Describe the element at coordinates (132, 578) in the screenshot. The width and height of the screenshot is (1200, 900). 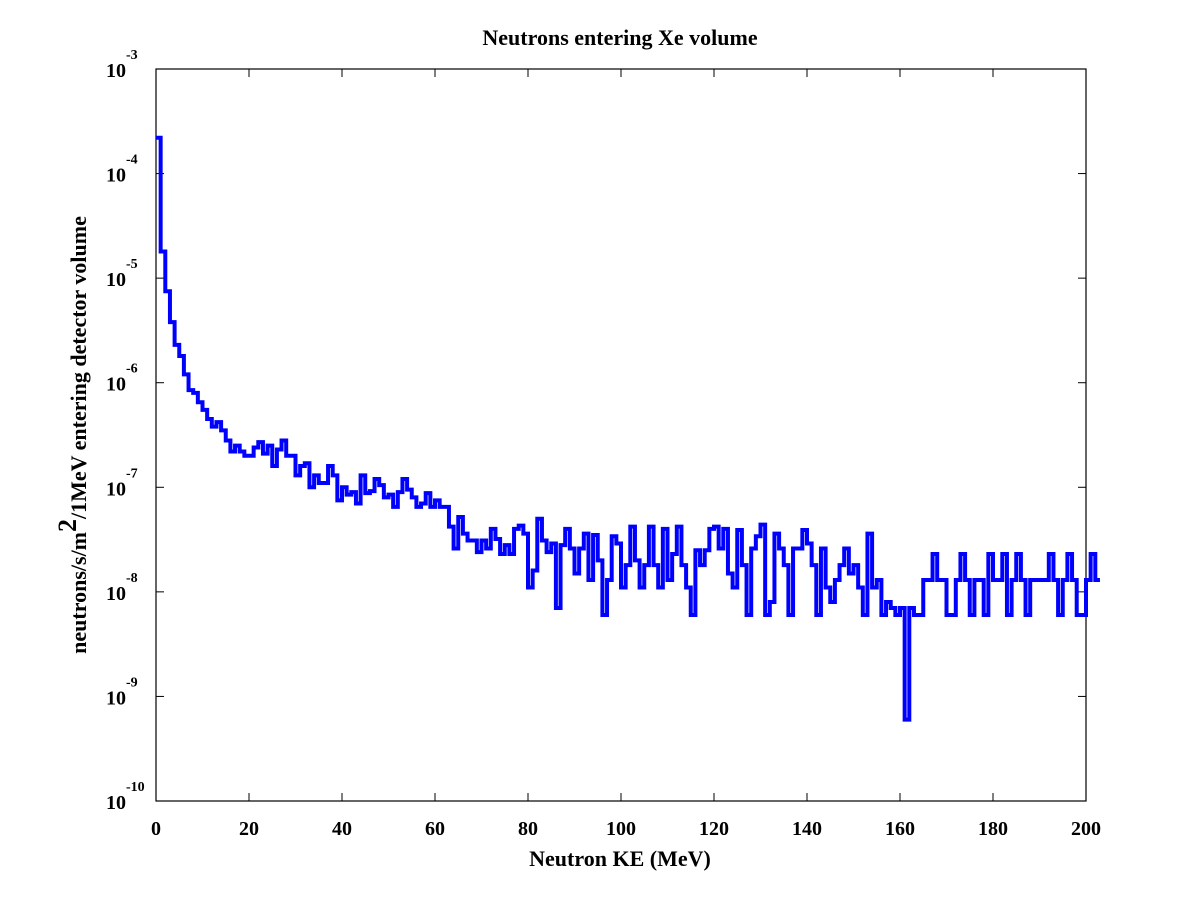
I see `y-tick-label-exponent: -8` at that location.